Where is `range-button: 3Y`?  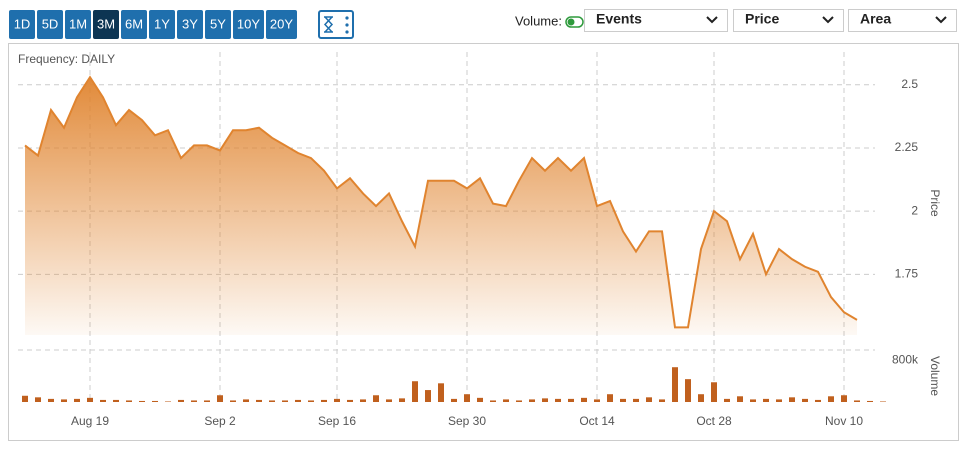
range-button: 3Y is located at coordinates (190, 24).